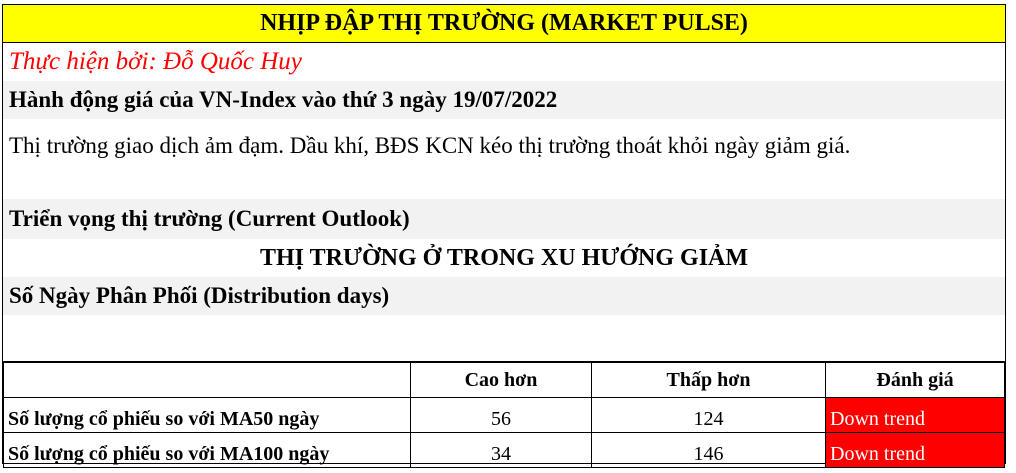 Image resolution: width=1016 pixels, height=473 pixels. What do you see at coordinates (155, 61) in the screenshot?
I see `author-line: Thực hiện bởi: Đỗ Quốc Huy` at bounding box center [155, 61].